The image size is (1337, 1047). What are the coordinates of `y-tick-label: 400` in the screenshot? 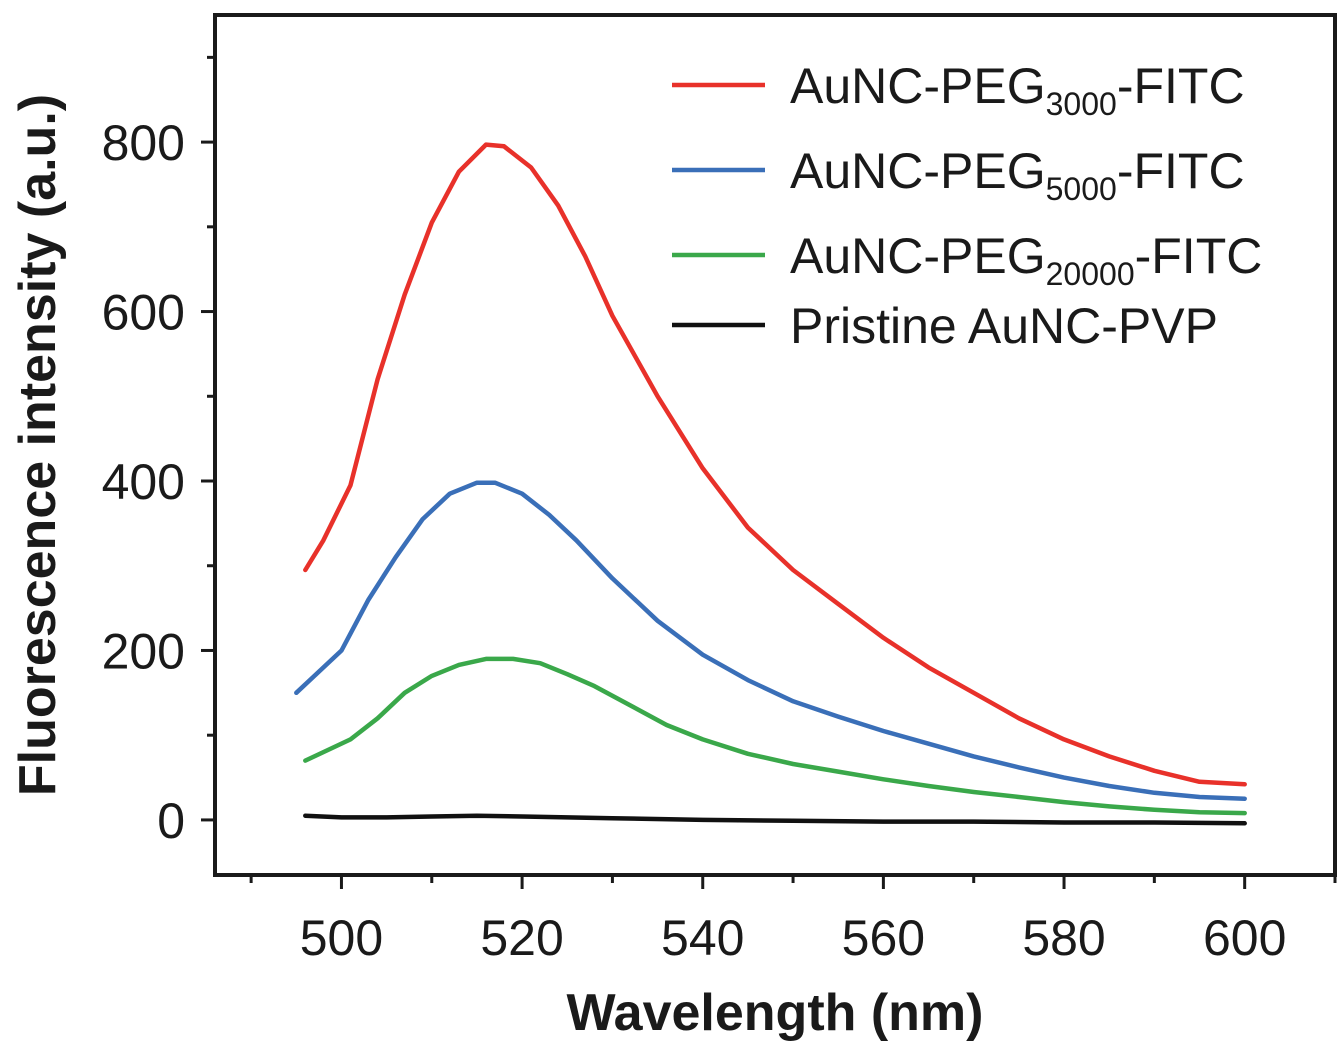 It's located at (143, 482).